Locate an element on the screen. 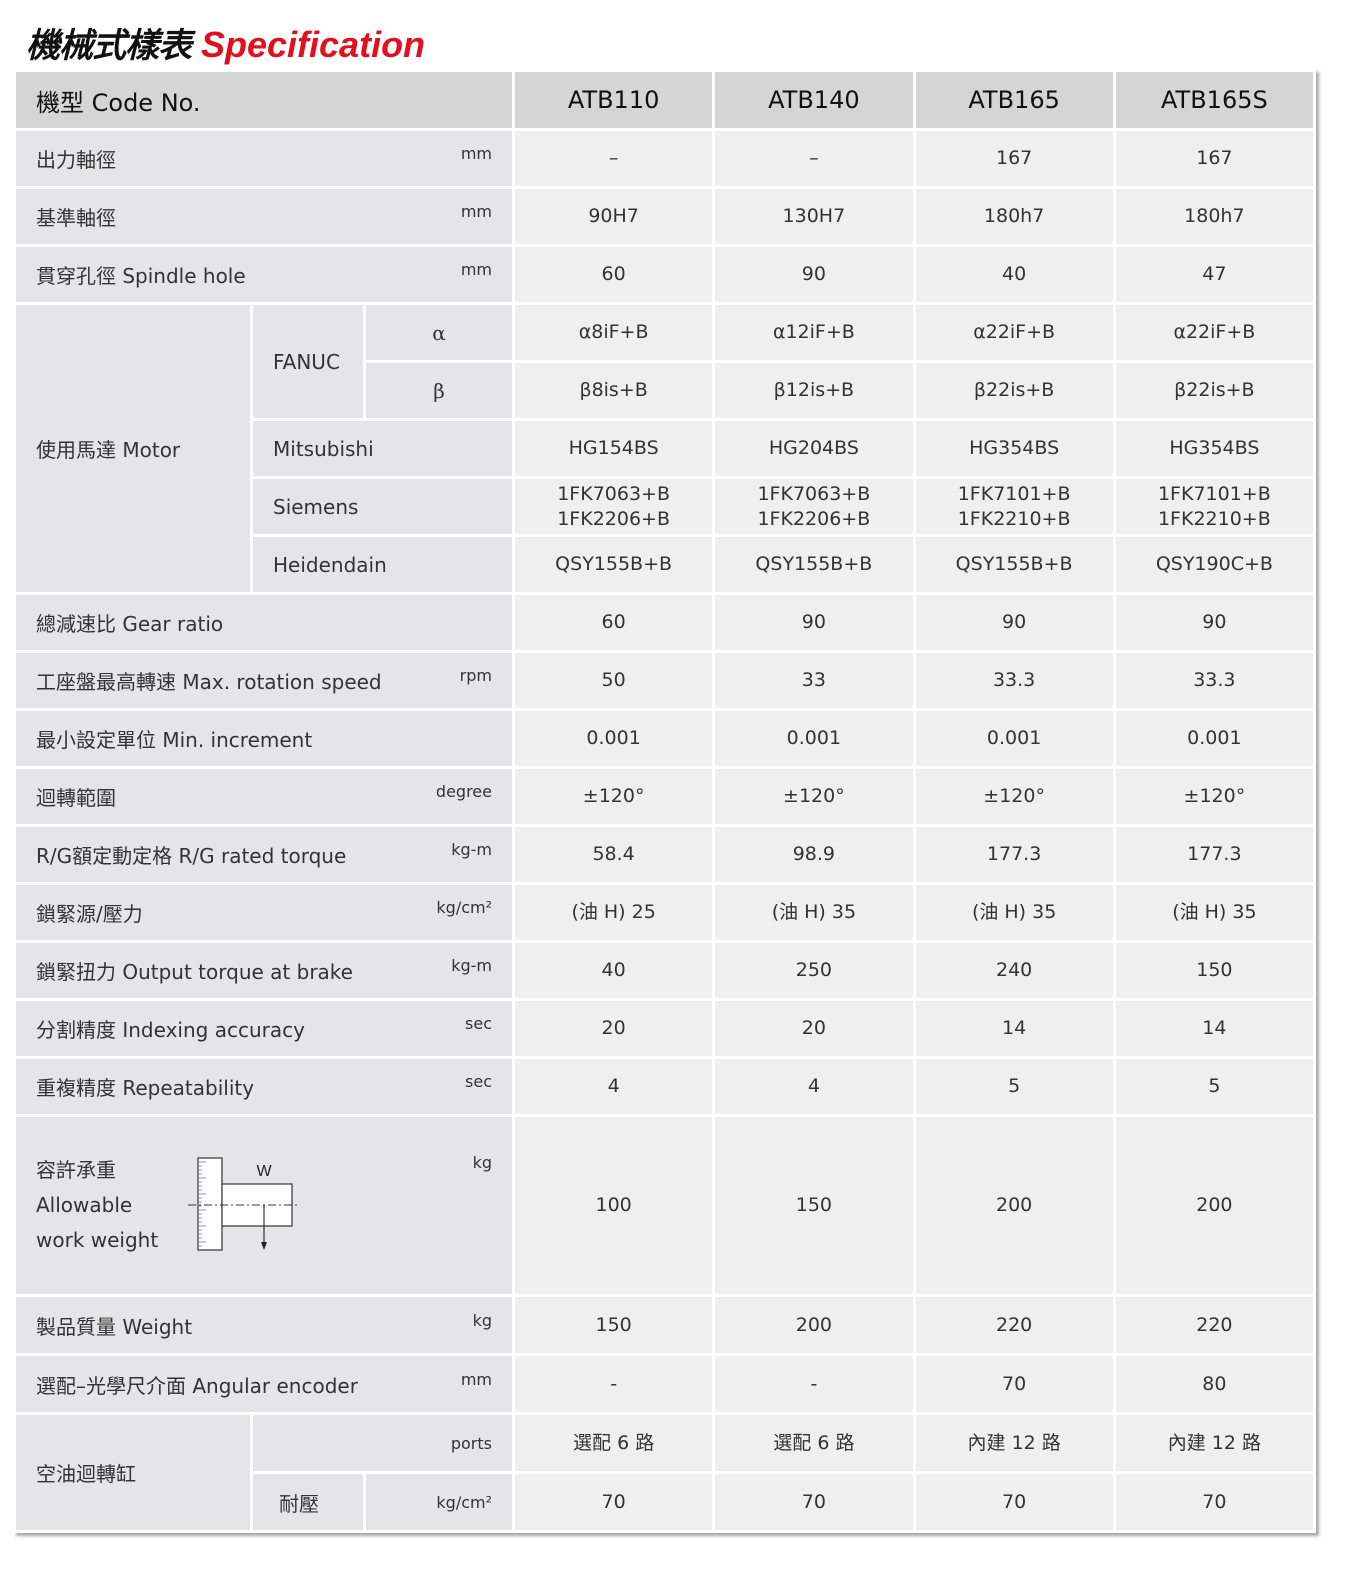 The image size is (1348, 1593). value-cell: 14 is located at coordinates (1214, 1028).